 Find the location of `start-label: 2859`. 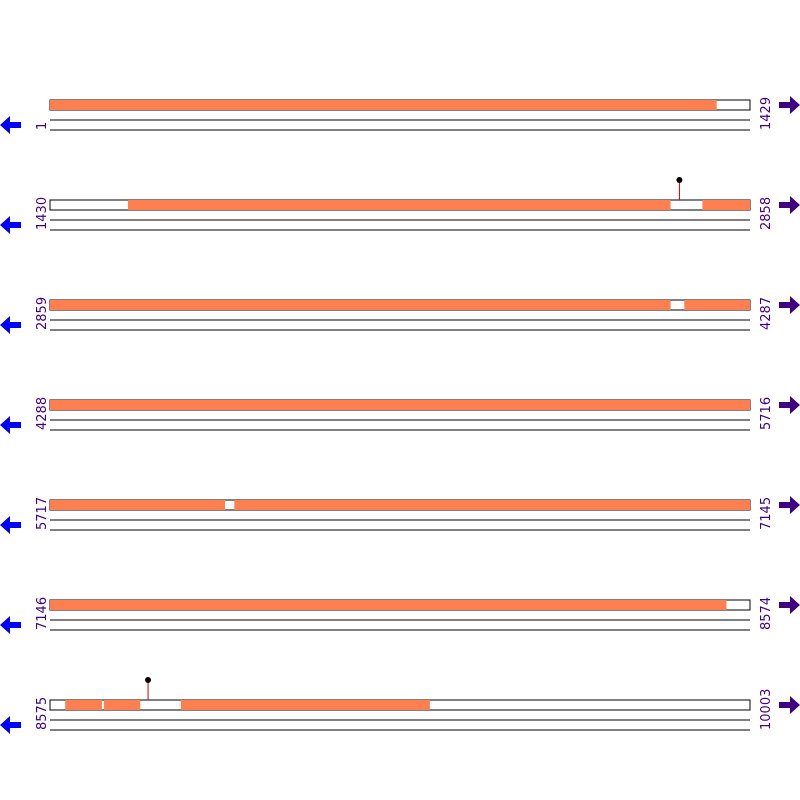

start-label: 2859 is located at coordinates (42, 313).